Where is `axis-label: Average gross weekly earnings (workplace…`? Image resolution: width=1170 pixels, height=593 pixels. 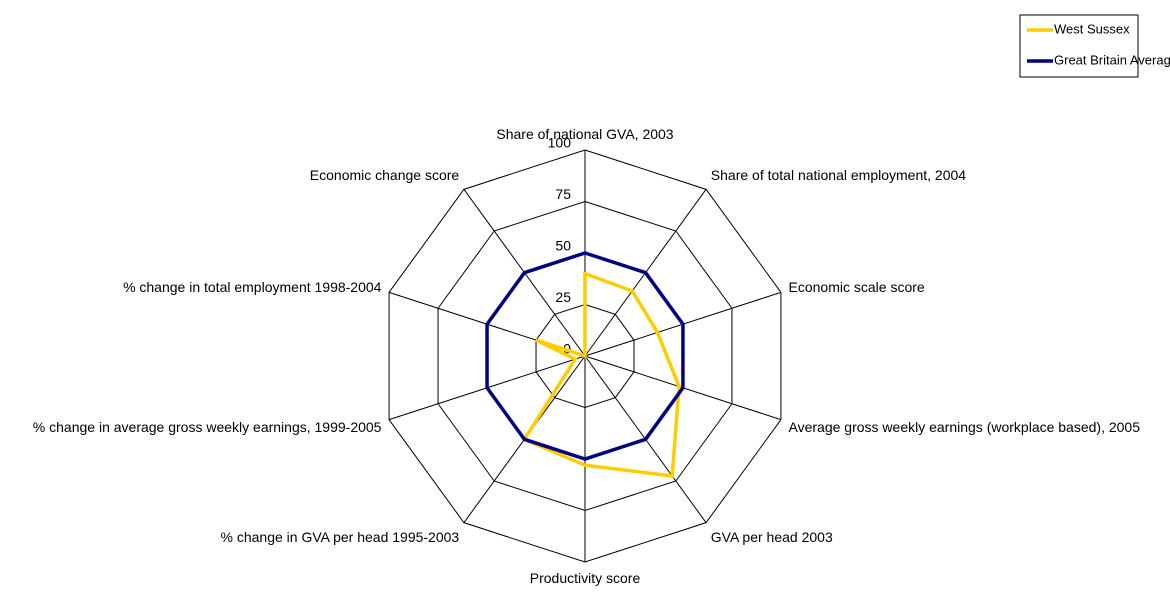
axis-label: Average gross weekly earnings (workplace… is located at coordinates (964, 426).